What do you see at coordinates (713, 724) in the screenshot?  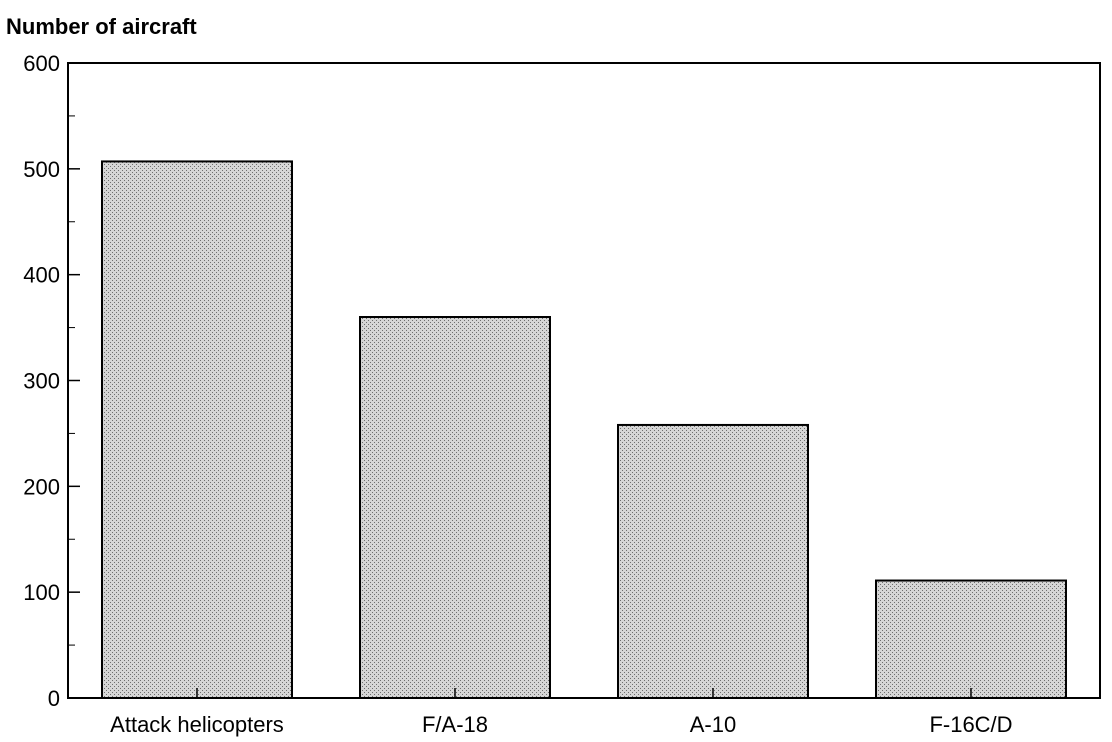 I see `x-tick-label: A-10` at bounding box center [713, 724].